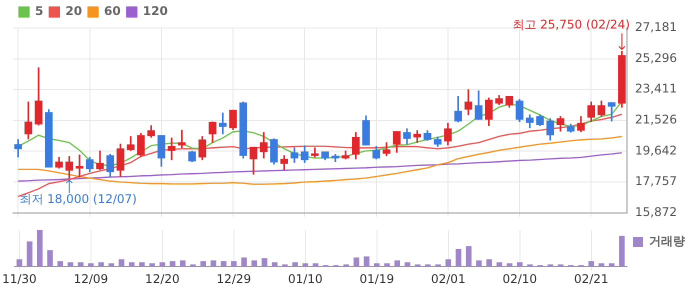  Describe the element at coordinates (234, 279) in the screenshot. I see `x-tick-label: 12/29` at that location.